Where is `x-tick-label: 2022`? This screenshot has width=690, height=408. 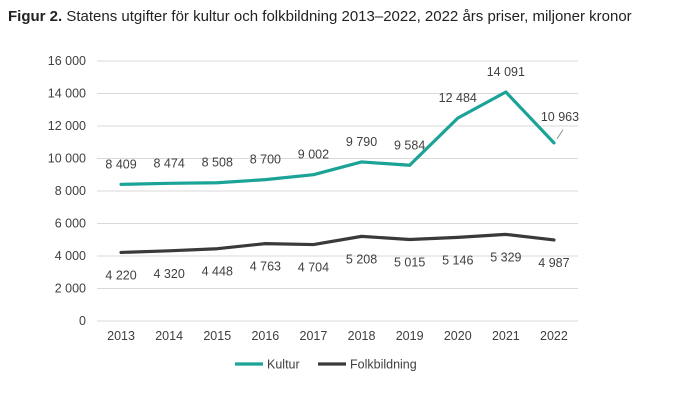
x-tick-label: 2022 is located at coordinates (554, 336).